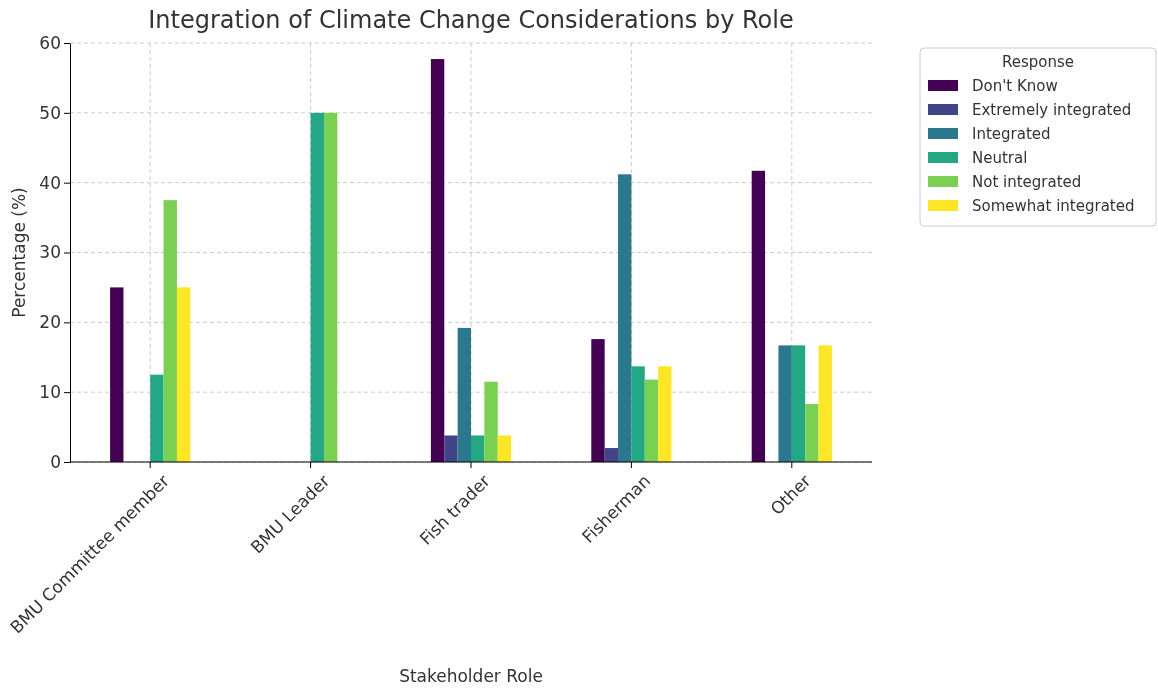 This screenshot has height=688, width=1158. I want to click on y-tick-label: 20, so click(50, 322).